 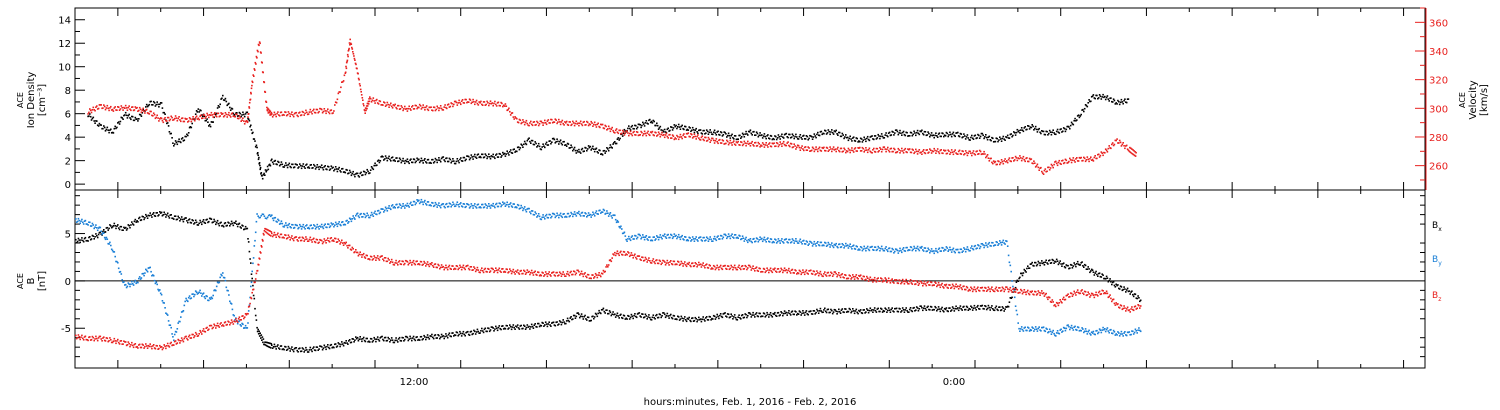 I want to click on axis-label-line: ACE, so click(x=20, y=100).